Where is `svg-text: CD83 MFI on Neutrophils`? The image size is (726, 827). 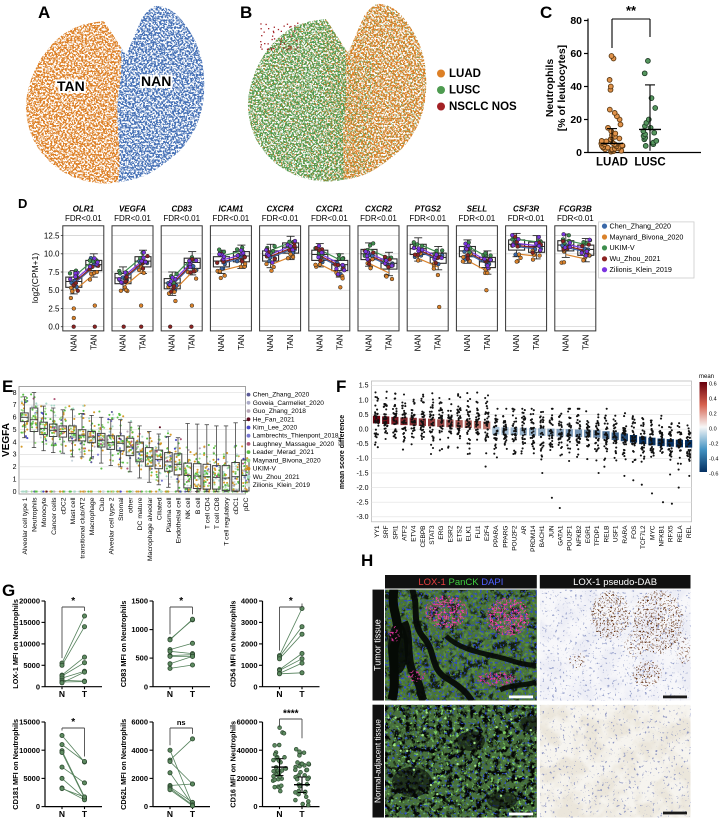 svg-text: CD83 MFI on Neutrophils is located at coordinates (123, 644).